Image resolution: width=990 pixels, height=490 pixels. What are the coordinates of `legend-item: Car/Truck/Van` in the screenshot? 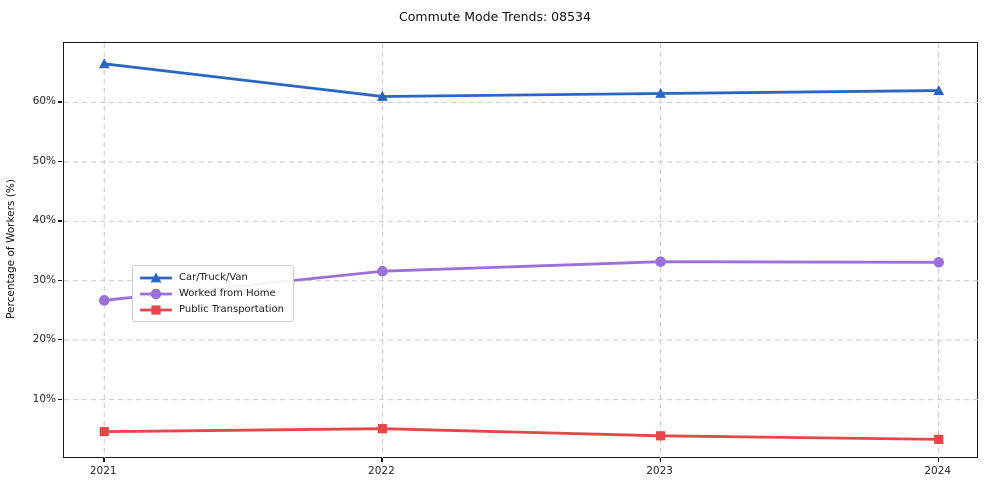 It's located at (212, 277).